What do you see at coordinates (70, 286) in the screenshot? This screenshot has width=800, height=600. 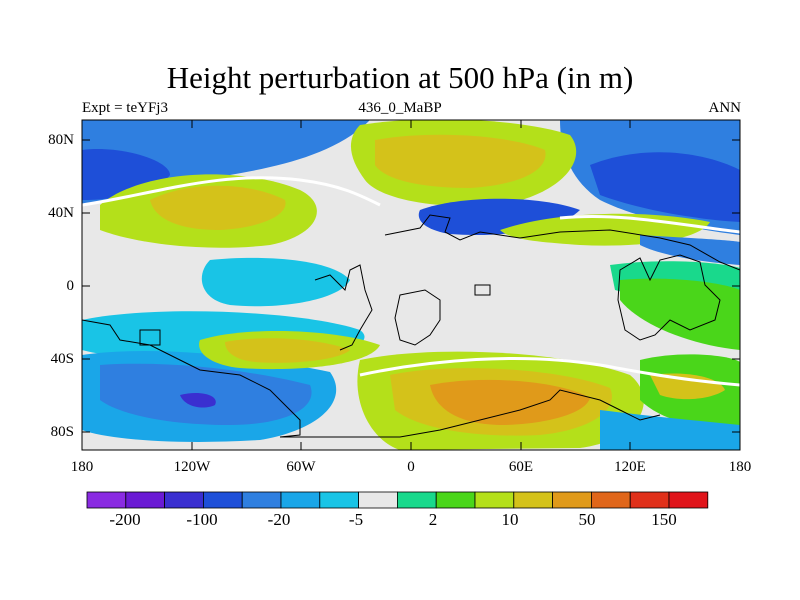 I see `lat-label-0: 0` at bounding box center [70, 286].